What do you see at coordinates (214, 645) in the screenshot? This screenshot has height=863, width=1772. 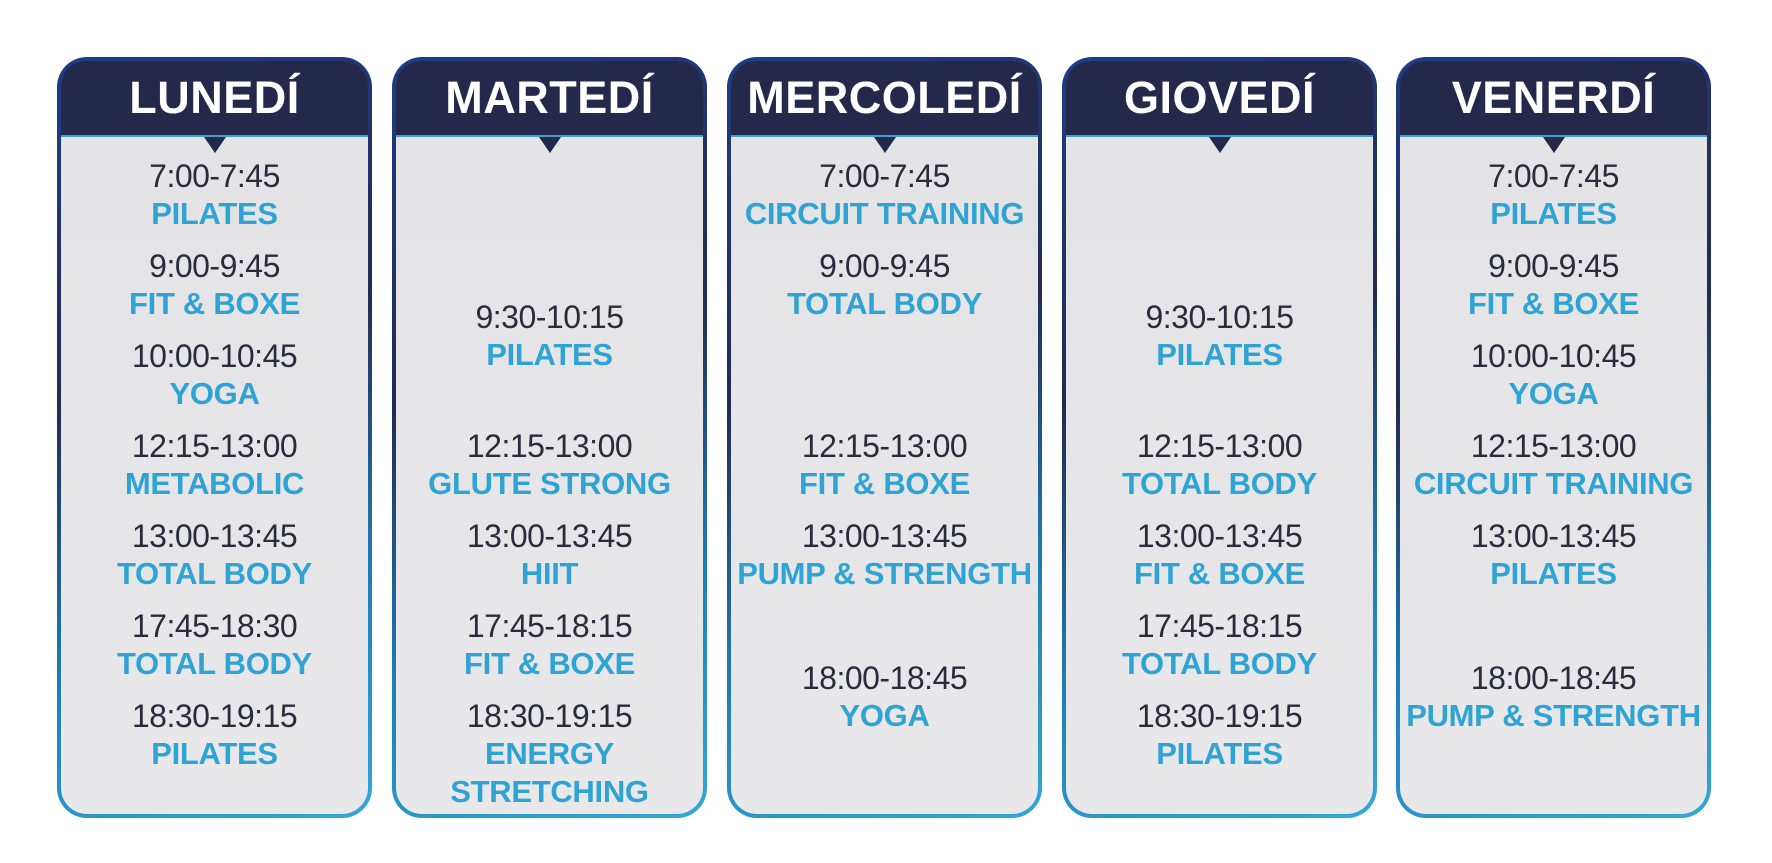 I see `class-slot: 17:45-18:30 TOTAL BODY` at bounding box center [214, 645].